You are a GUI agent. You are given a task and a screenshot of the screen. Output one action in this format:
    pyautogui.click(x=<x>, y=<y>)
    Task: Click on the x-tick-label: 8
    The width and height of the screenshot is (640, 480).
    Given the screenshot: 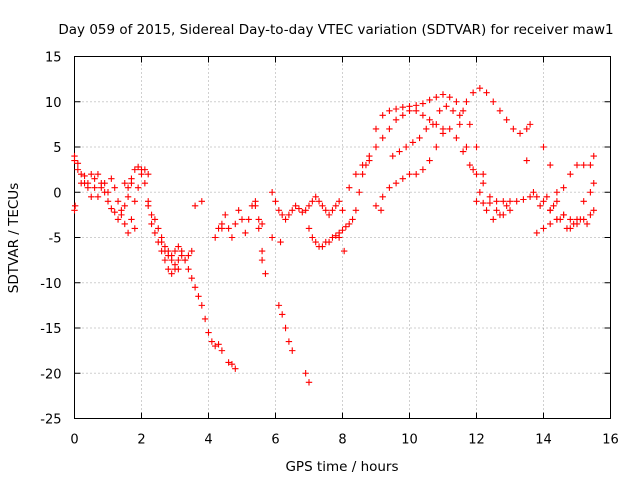 What is the action you would take?
    pyautogui.click(x=342, y=440)
    